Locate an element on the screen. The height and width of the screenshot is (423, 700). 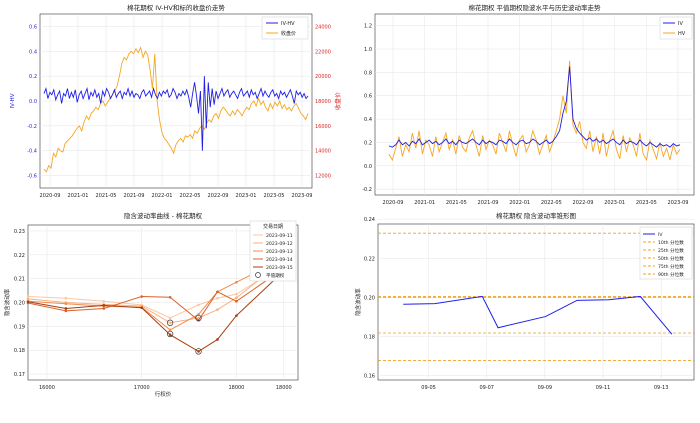
legend-label: 平值期权 is located at coordinates (275, 275).